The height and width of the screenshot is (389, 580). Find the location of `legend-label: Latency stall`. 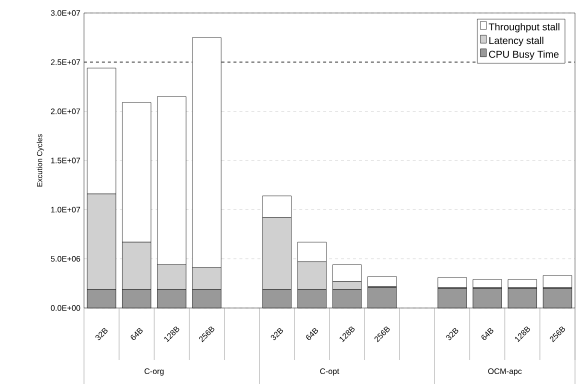

legend-label: Latency stall is located at coordinates (516, 41).